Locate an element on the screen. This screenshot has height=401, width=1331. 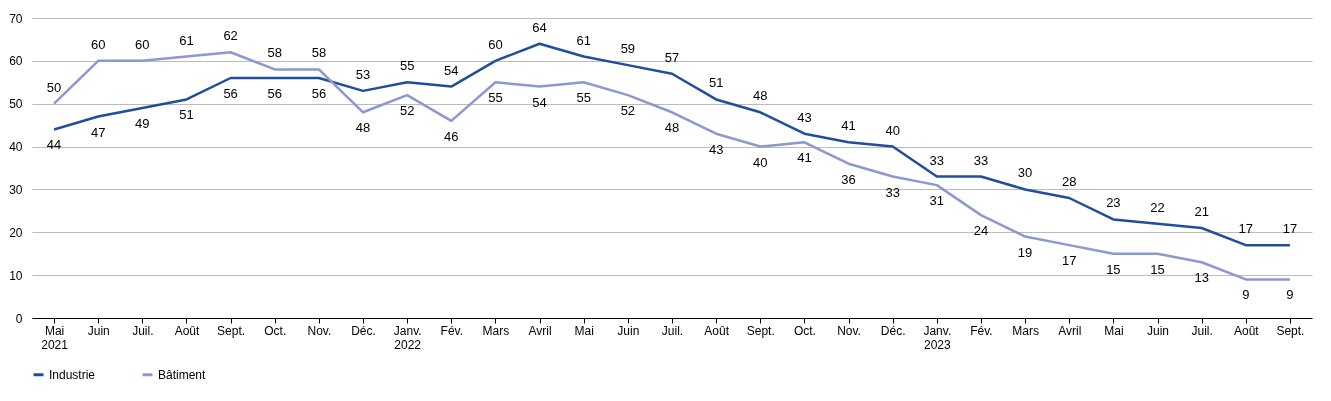
data-label: 47 is located at coordinates (98, 132).